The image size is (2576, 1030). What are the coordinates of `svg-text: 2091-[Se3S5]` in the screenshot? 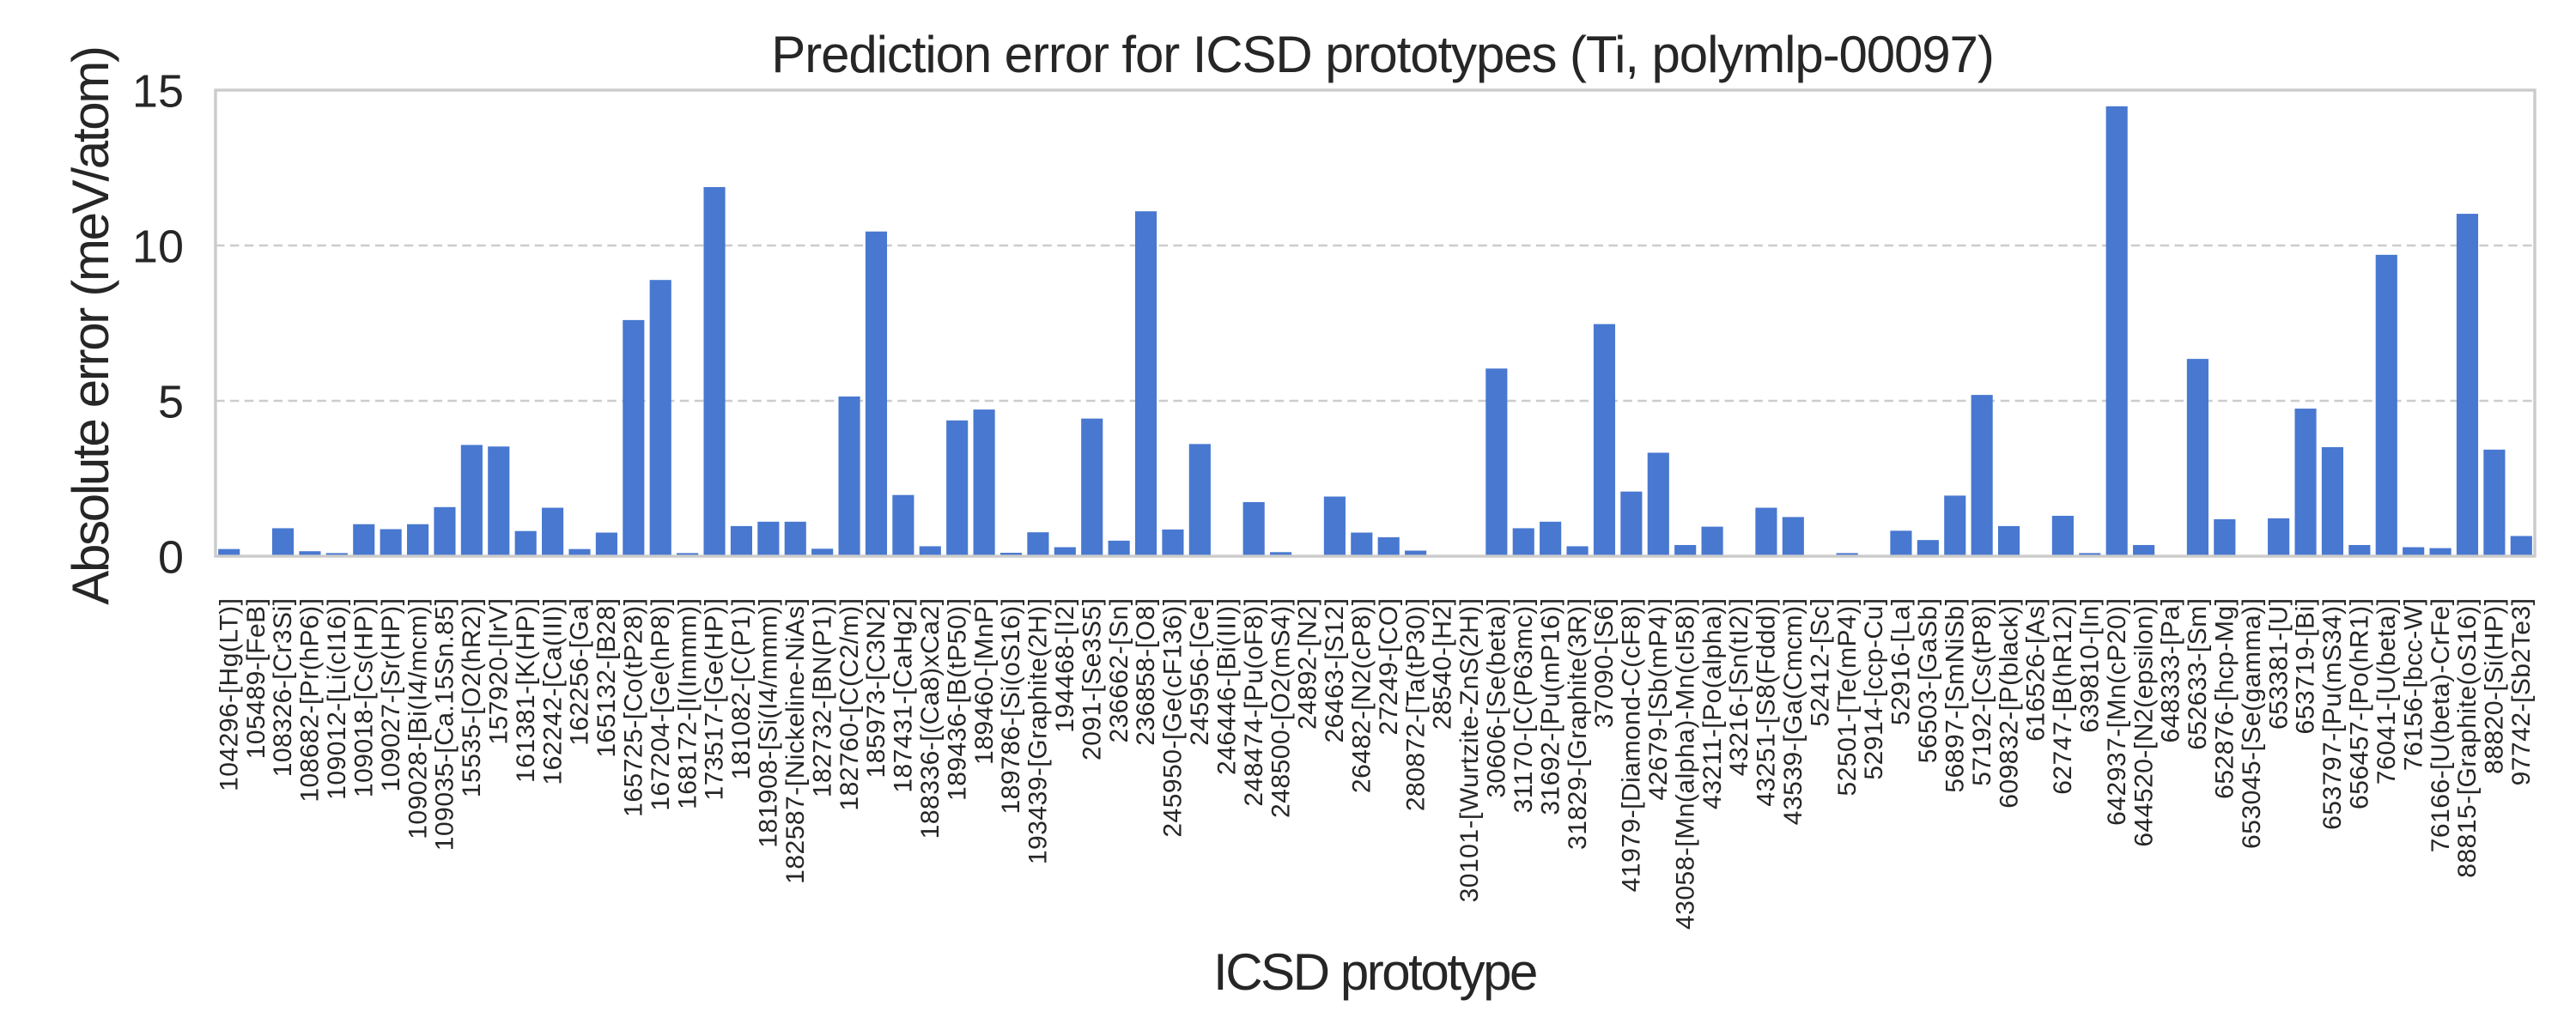 It's located at (1092, 679).